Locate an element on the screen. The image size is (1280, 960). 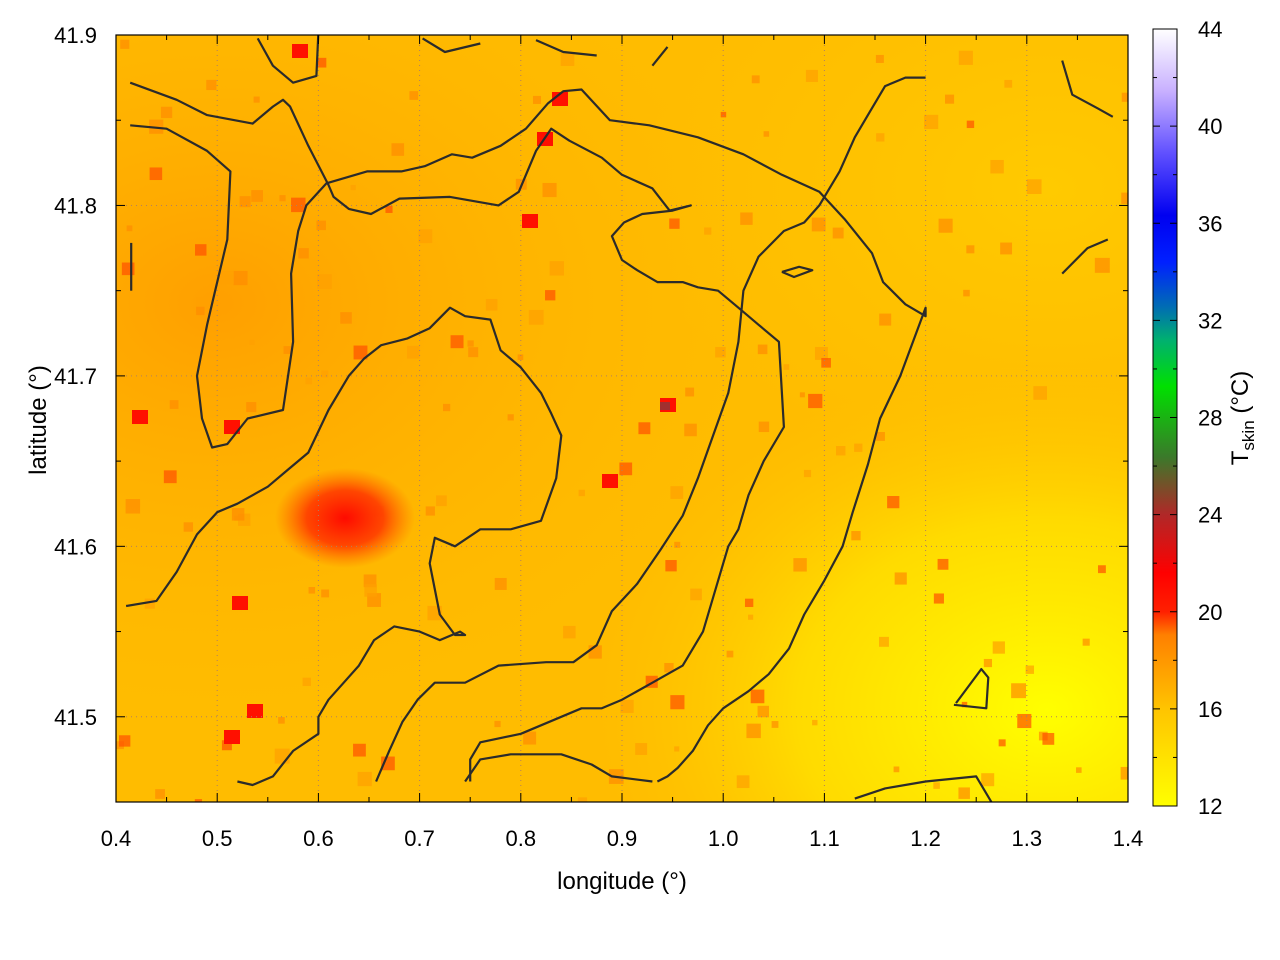
colorbar-tick-label: 36 is located at coordinates (1210, 223).